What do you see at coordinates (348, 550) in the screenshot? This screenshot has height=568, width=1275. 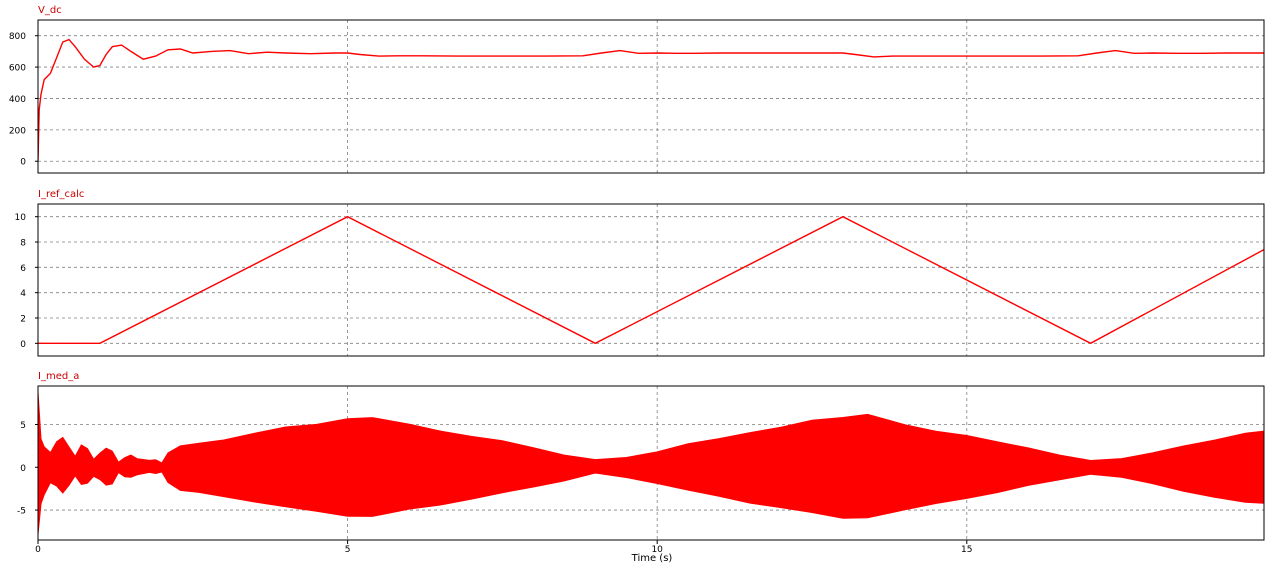 I see `x-tick-label: 5` at bounding box center [348, 550].